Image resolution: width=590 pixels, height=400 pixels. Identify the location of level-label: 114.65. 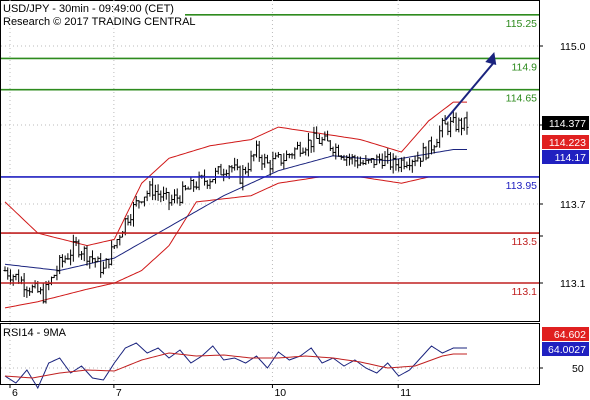
(521, 99).